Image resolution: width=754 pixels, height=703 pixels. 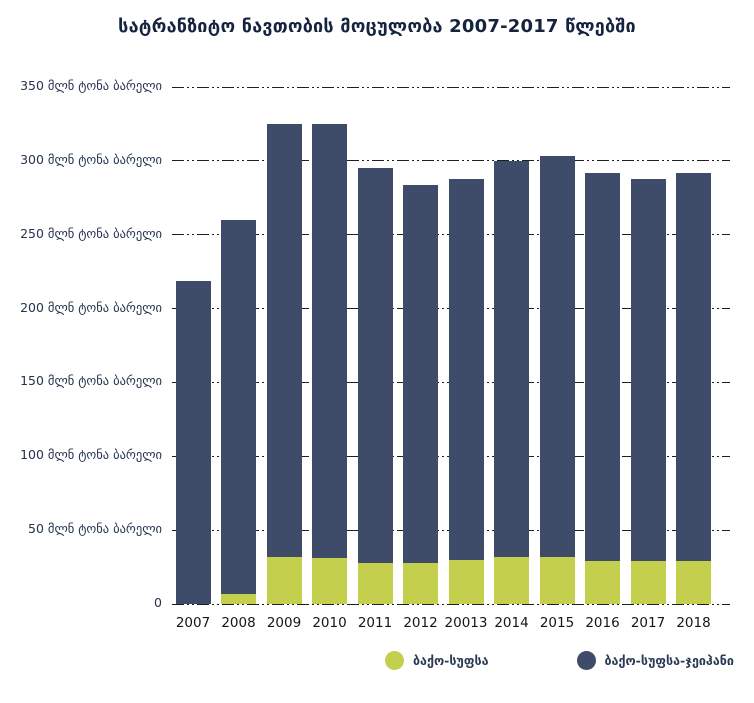 What do you see at coordinates (91, 307) in the screenshot?
I see `y-tick-label-200: 200 მლნ ტონა ბარელი` at bounding box center [91, 307].